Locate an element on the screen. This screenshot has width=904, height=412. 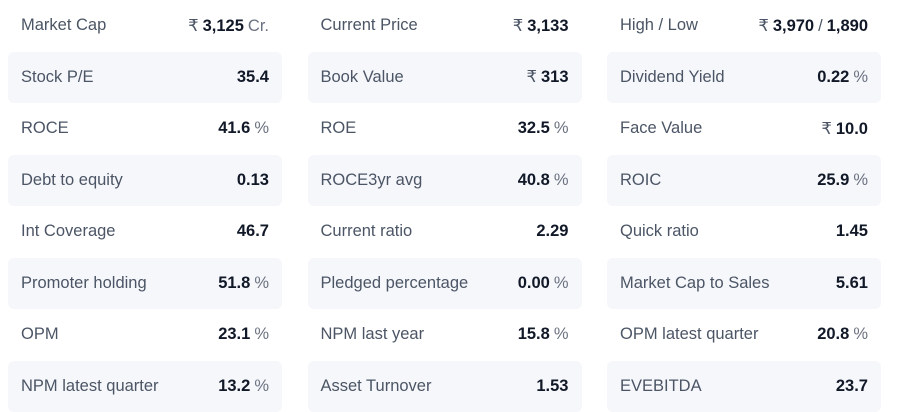
ratio-label: ROE is located at coordinates (339, 128).